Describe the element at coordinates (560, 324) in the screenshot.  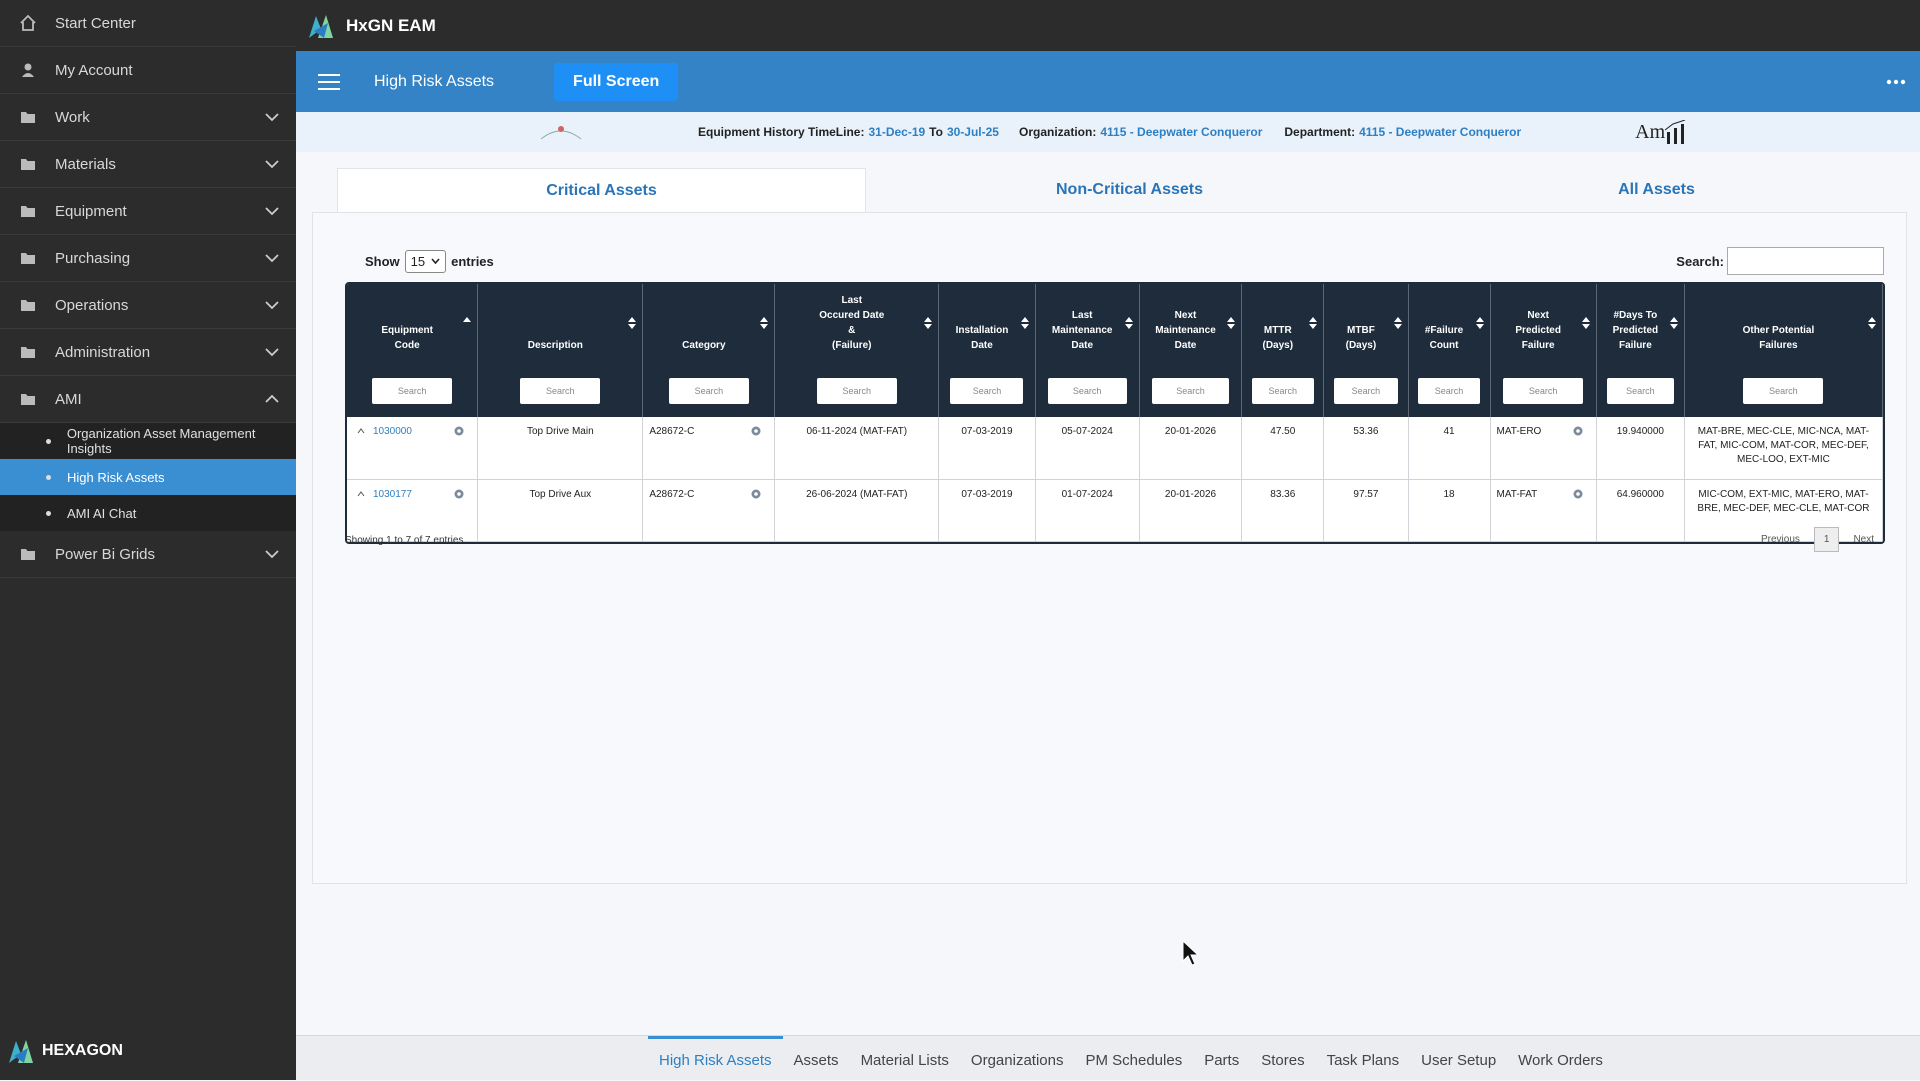
I see `column-header: Description` at that location.